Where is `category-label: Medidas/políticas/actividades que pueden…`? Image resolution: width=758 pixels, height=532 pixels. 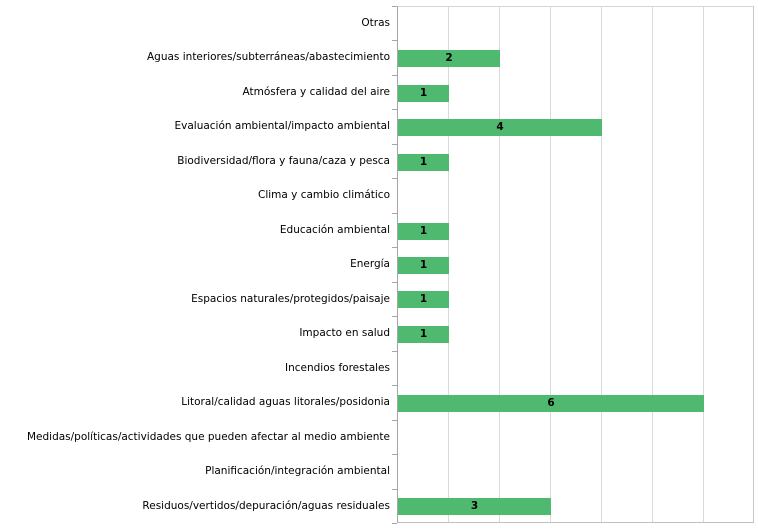
category-label: Medidas/políticas/actividades que pueden… is located at coordinates (208, 436).